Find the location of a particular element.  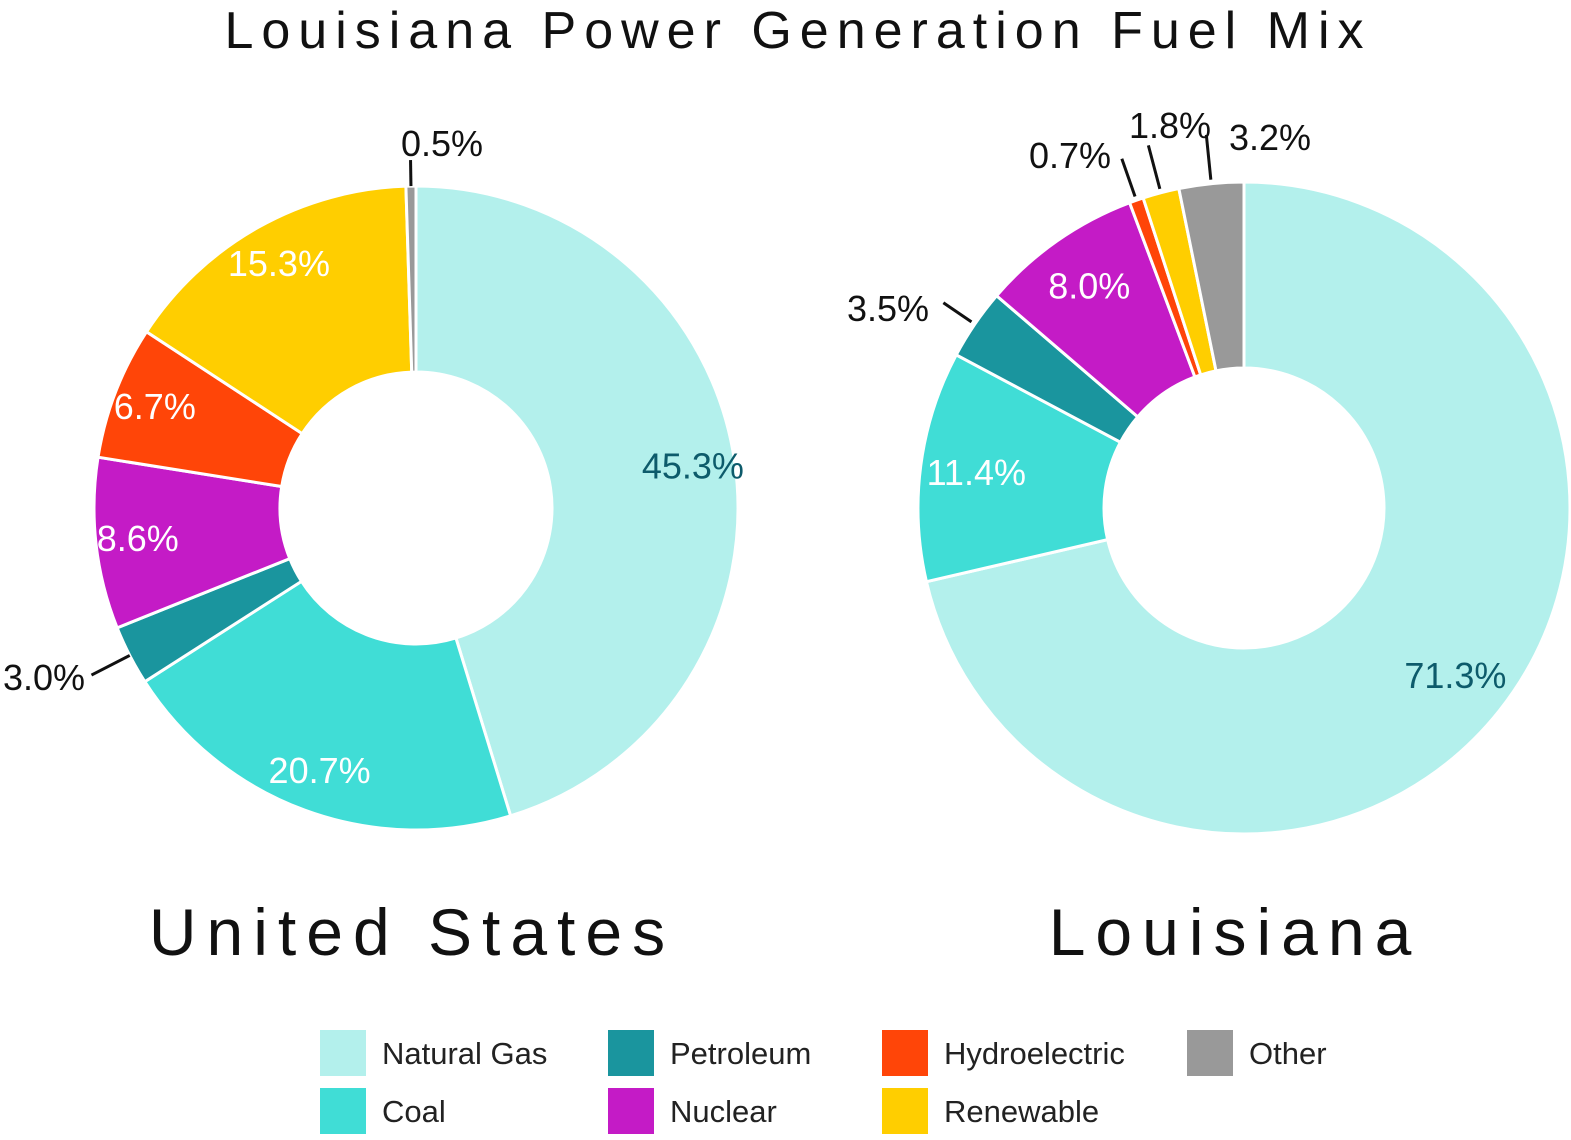

legend-label-natural-gas: Natural Gas is located at coordinates (464, 1053).